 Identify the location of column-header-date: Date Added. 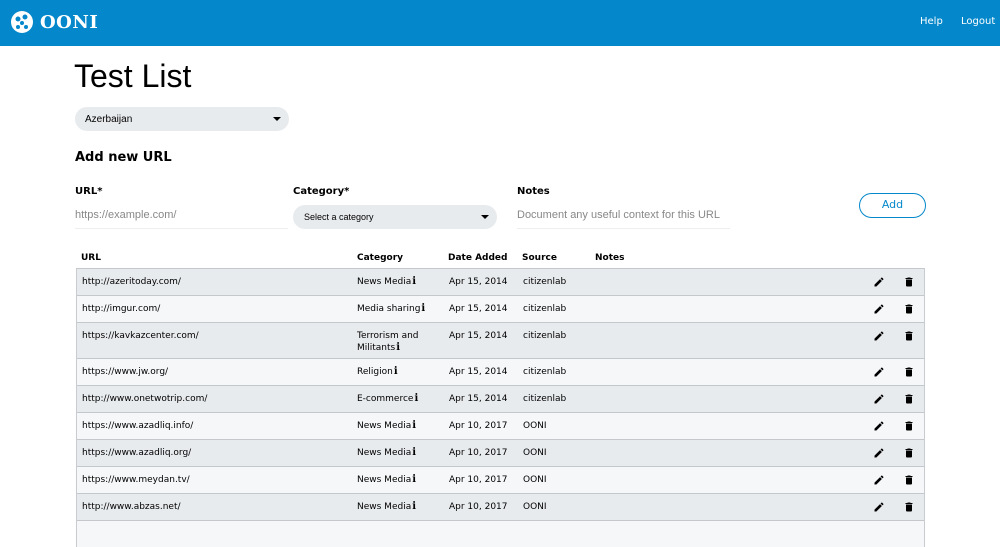
(478, 258).